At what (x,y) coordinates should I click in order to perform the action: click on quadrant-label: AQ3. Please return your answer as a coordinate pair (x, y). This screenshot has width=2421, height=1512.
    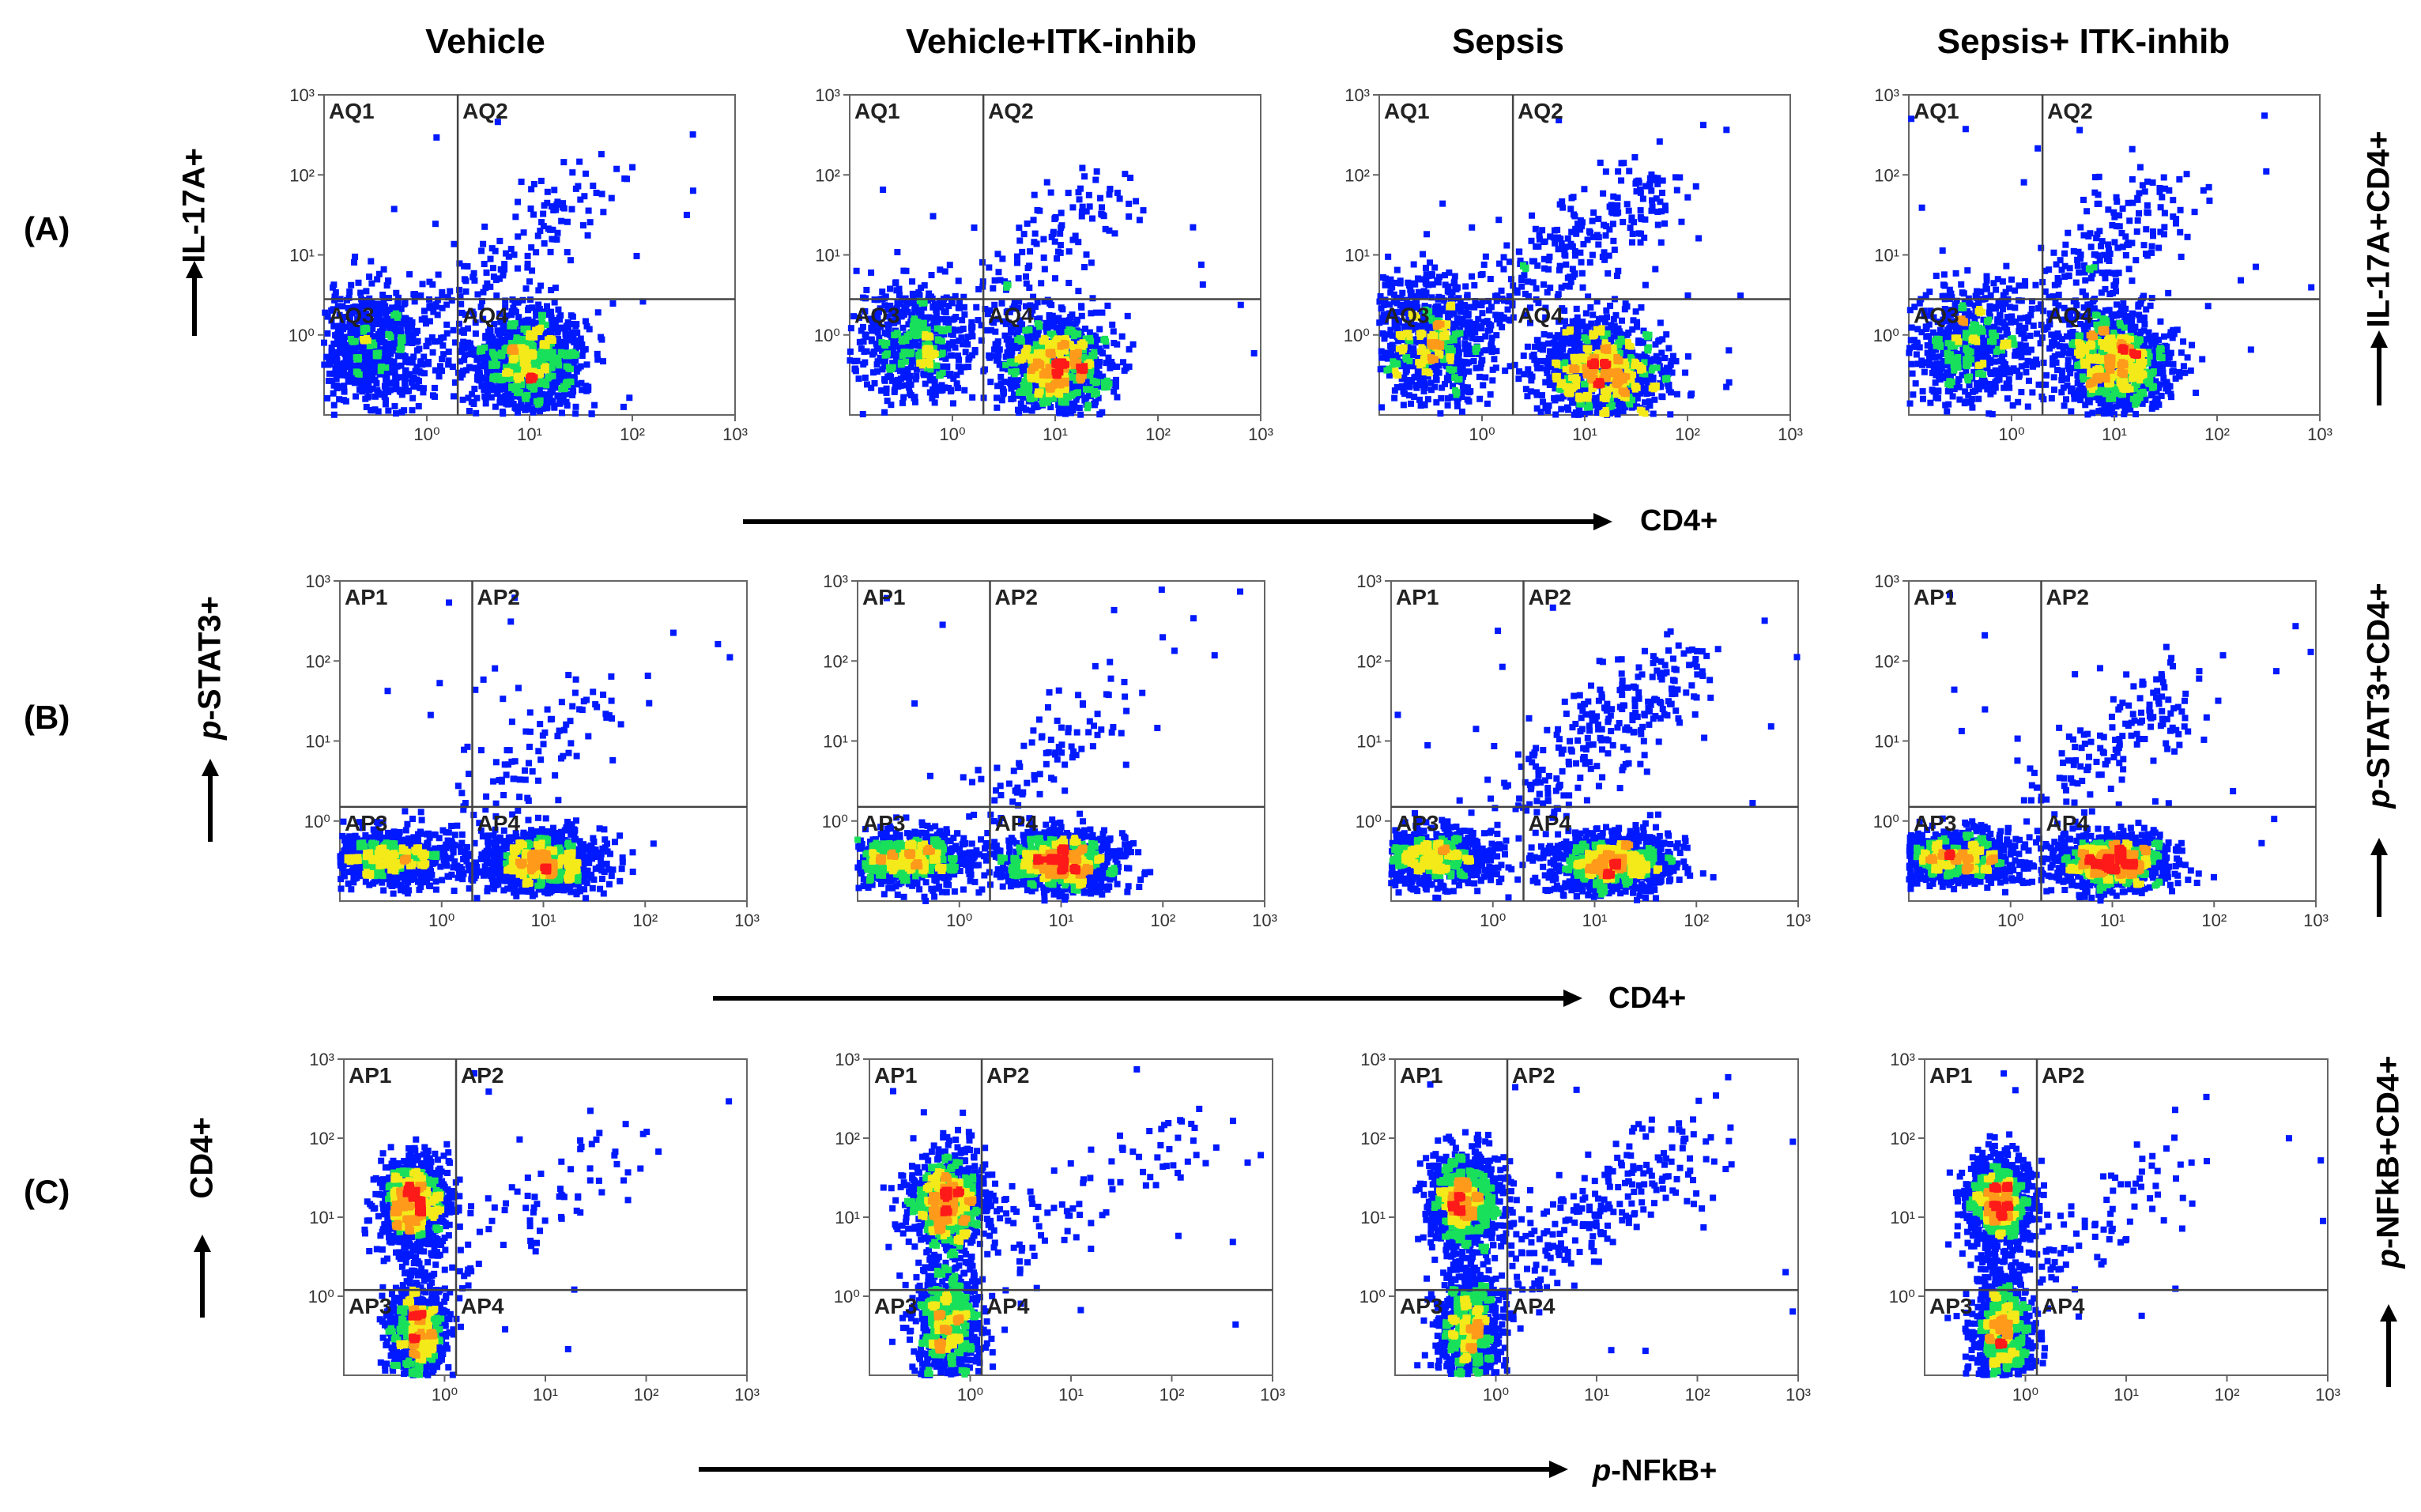
    Looking at the image, I should click on (877, 315).